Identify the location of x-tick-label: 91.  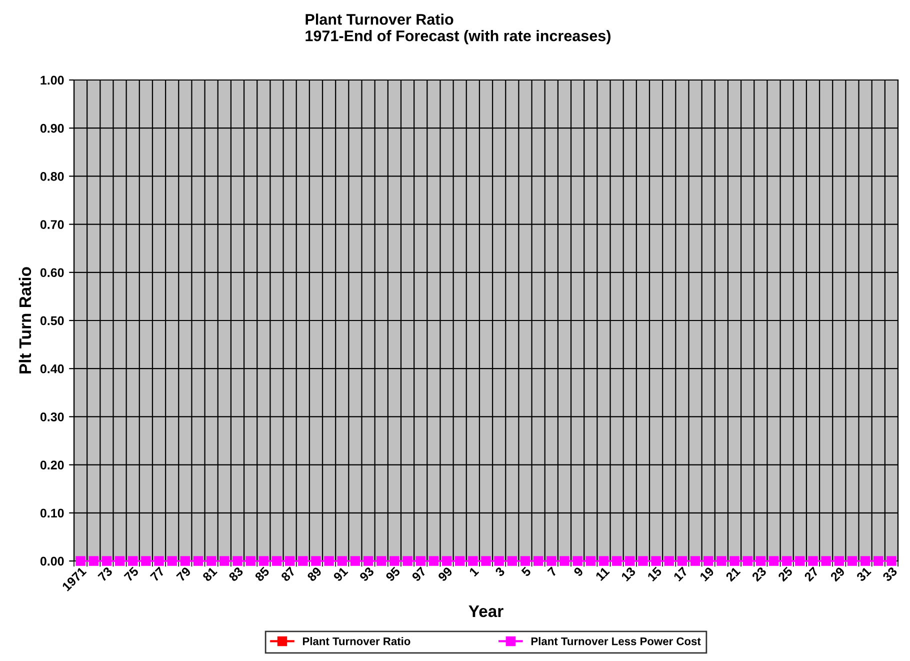
(340, 574).